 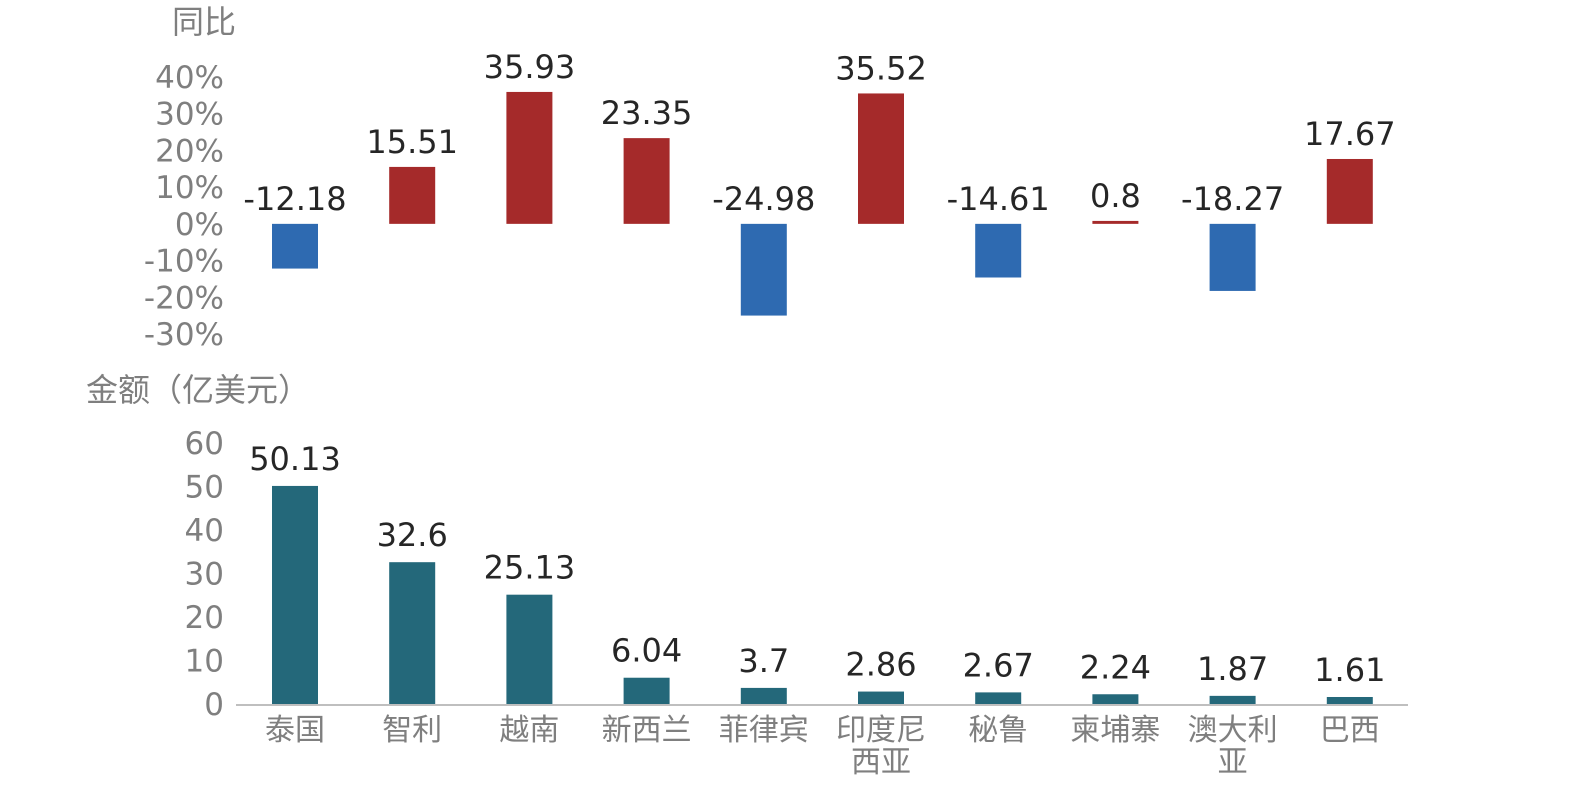 What do you see at coordinates (184, 262) in the screenshot?
I see `yoy-tick-label: -10%` at bounding box center [184, 262].